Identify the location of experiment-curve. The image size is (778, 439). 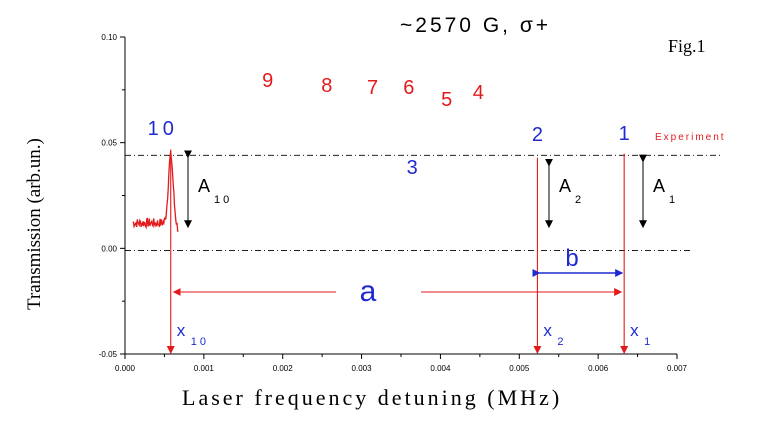
(155, 191).